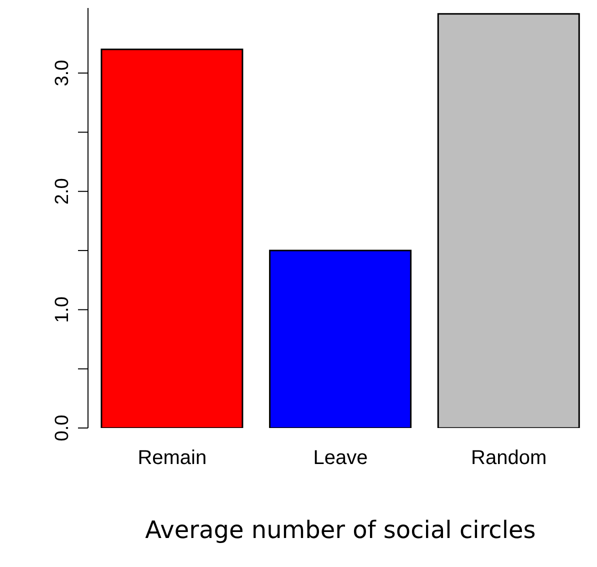 This screenshot has height=567, width=597. What do you see at coordinates (62, 428) in the screenshot?
I see `y-tick-label: 0.0` at bounding box center [62, 428].